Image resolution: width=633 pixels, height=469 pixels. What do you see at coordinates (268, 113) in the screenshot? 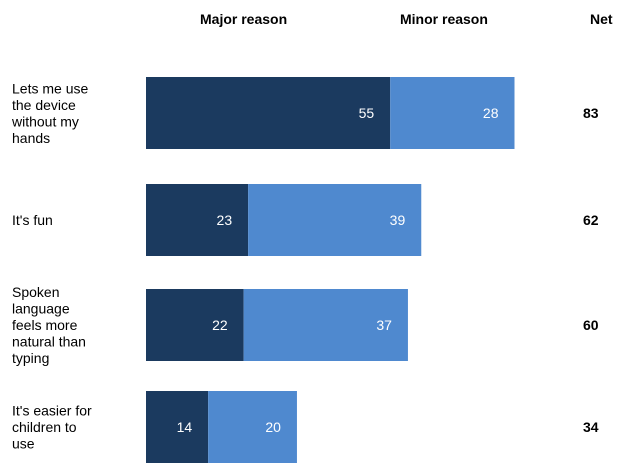
I see `bar-major-lets-me-use-the-device-without-my-hands` at bounding box center [268, 113].